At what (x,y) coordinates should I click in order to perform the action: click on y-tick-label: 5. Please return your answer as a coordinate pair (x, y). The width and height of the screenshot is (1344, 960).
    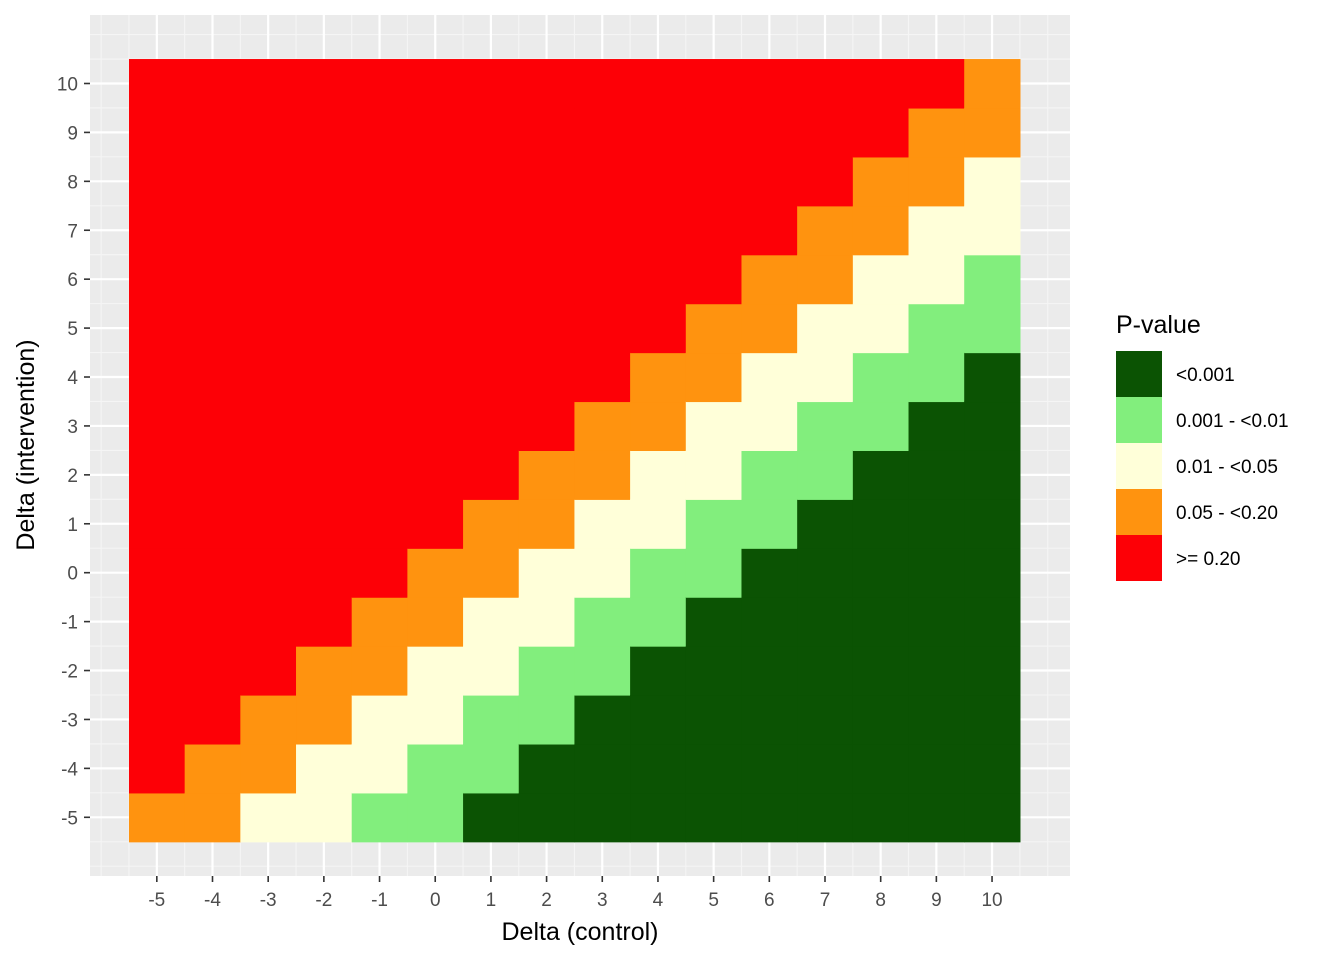
    Looking at the image, I should click on (72, 329).